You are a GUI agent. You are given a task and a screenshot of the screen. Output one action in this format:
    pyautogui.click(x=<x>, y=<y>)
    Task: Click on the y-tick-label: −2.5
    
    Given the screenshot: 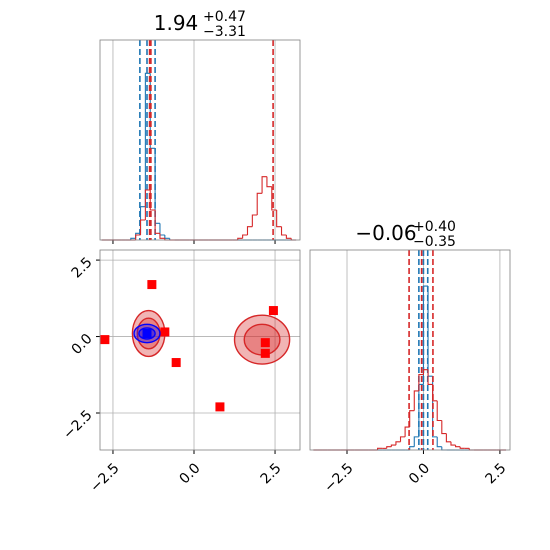 What is the action you would take?
    pyautogui.click(x=77, y=424)
    